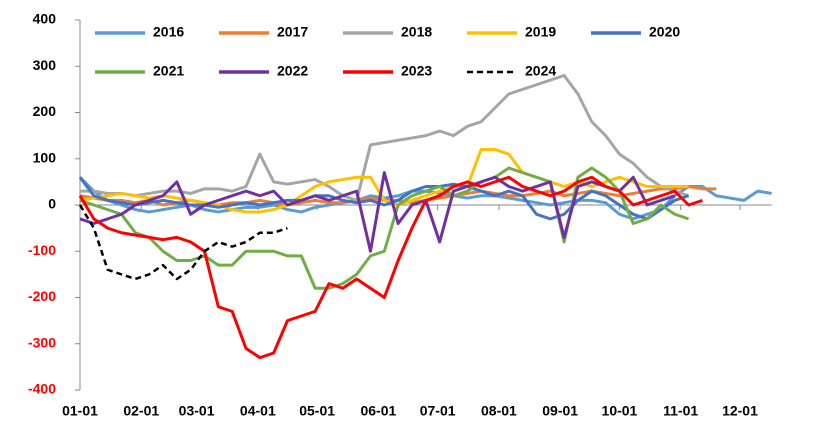 The height and width of the screenshot is (434, 837). Describe the element at coordinates (317, 411) in the screenshot. I see `x-tick-label: 05-01` at that location.